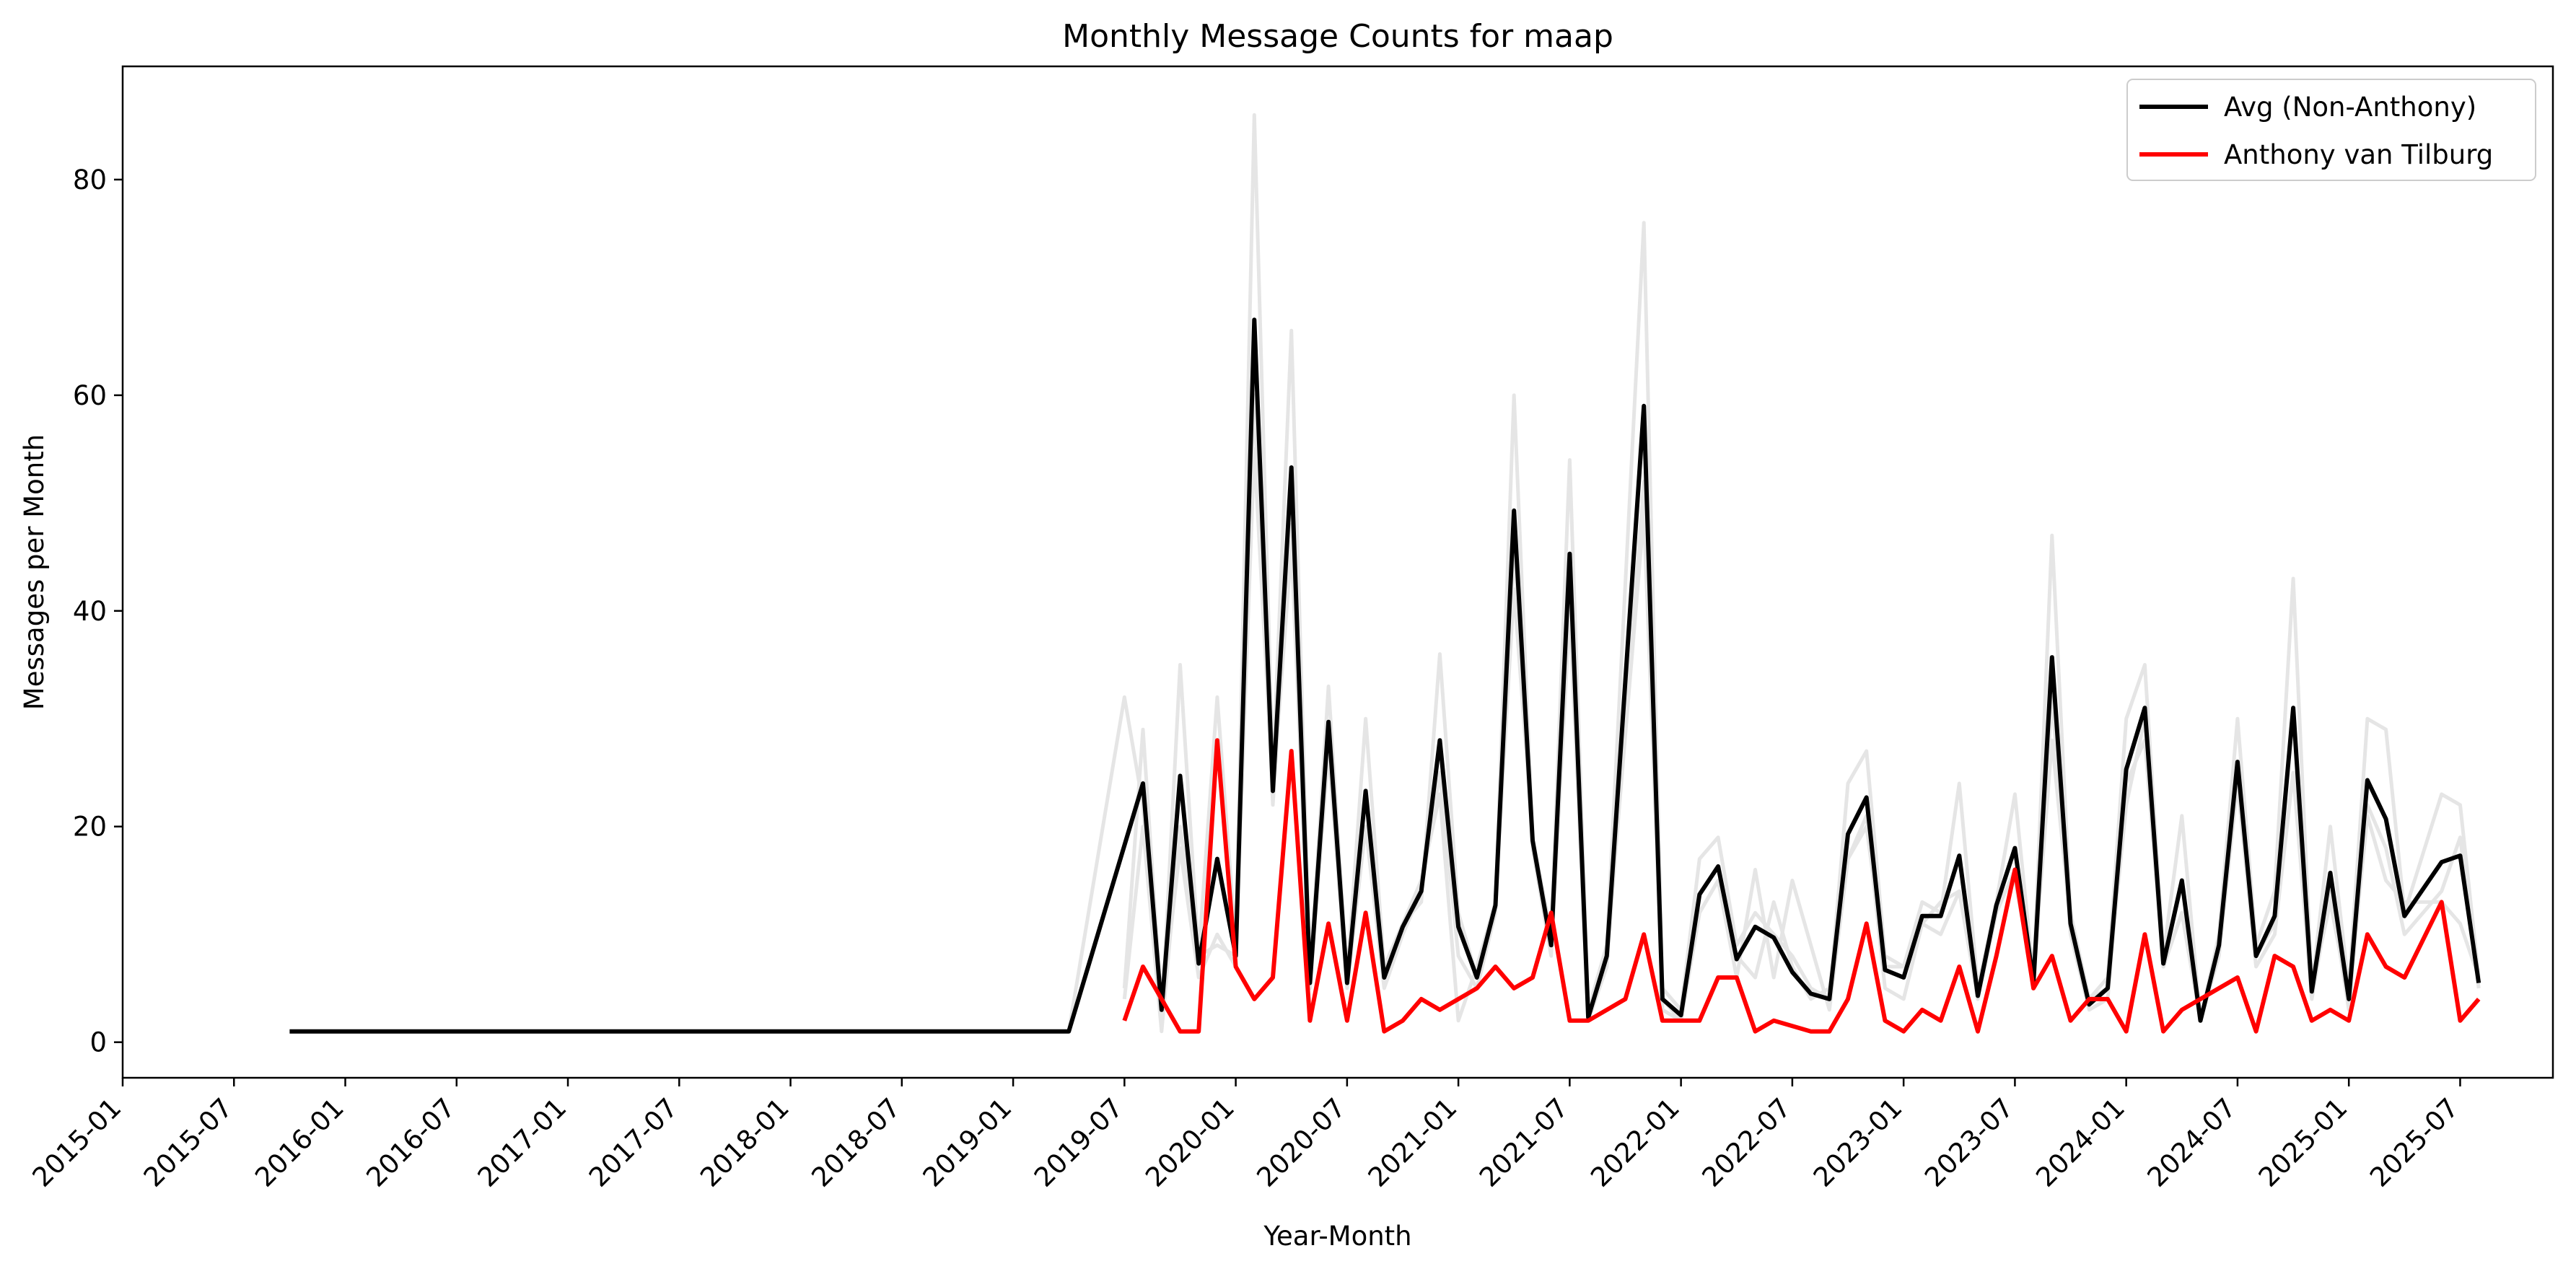 The width and height of the screenshot is (2576, 1274). I want to click on y-tick-label: 40, so click(90, 611).